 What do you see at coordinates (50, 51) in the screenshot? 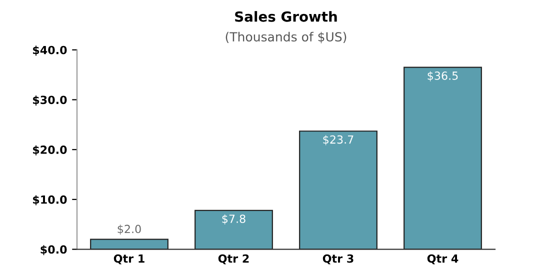
I see `y-tick-label: $40.0` at bounding box center [50, 51].